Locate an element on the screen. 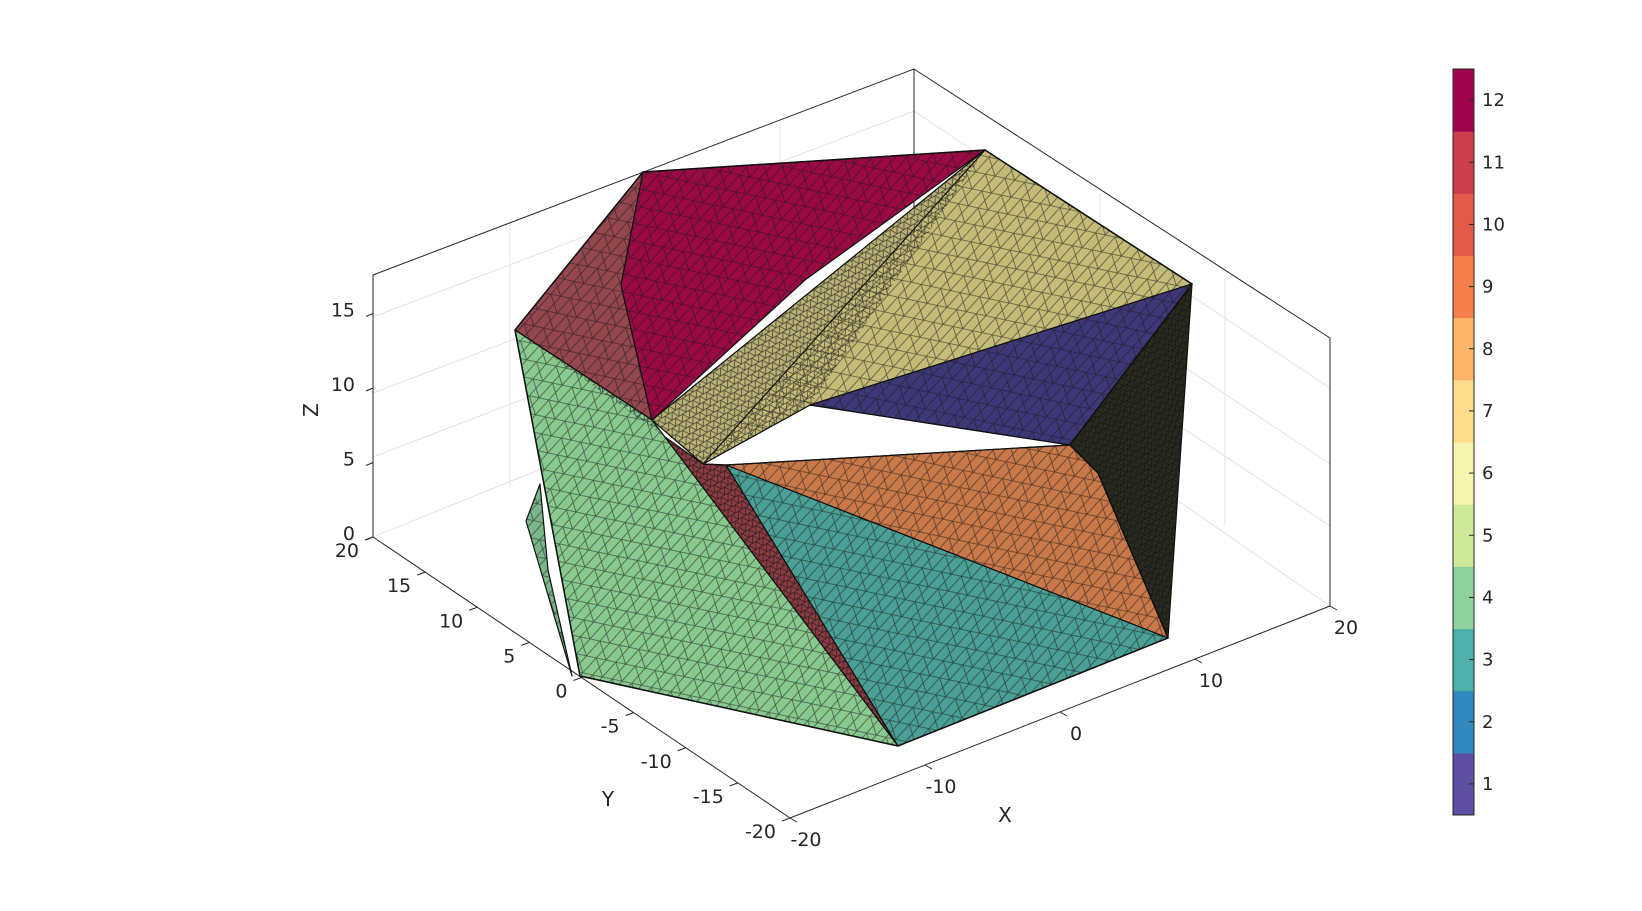  y-axis-ticks: -20 -15 -10 -5 0 5 10 15 20 is located at coordinates (563, 689).